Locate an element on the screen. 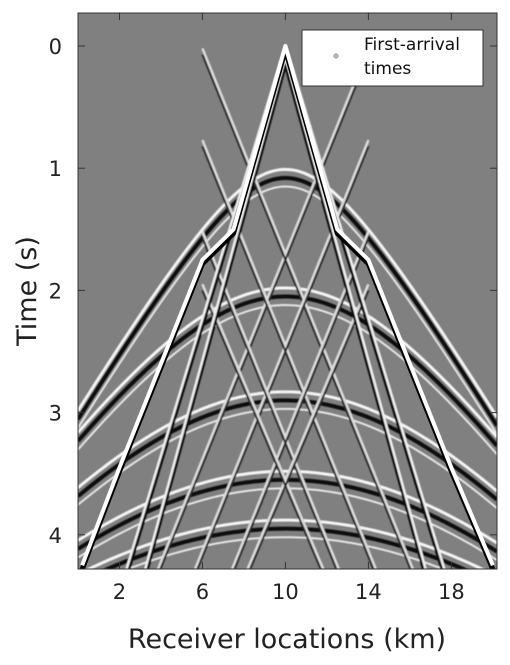 The width and height of the screenshot is (510, 665). x-axis-title: Receiver locations (km) is located at coordinates (287, 639).